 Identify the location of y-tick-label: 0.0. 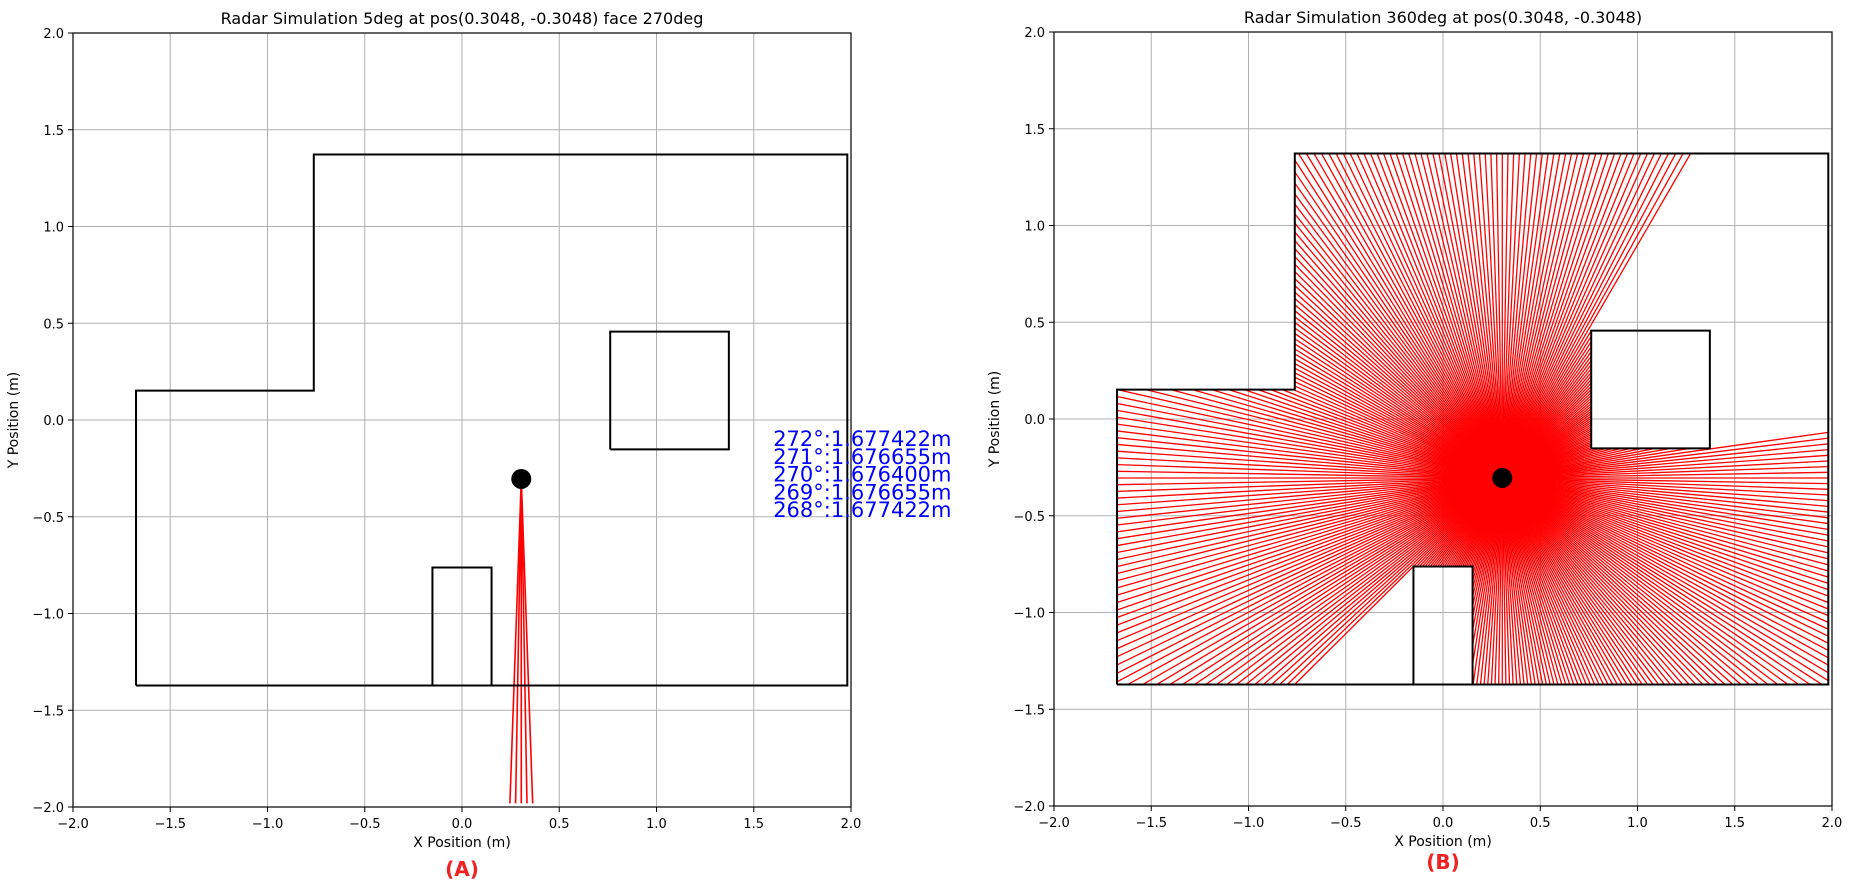
(1034, 420).